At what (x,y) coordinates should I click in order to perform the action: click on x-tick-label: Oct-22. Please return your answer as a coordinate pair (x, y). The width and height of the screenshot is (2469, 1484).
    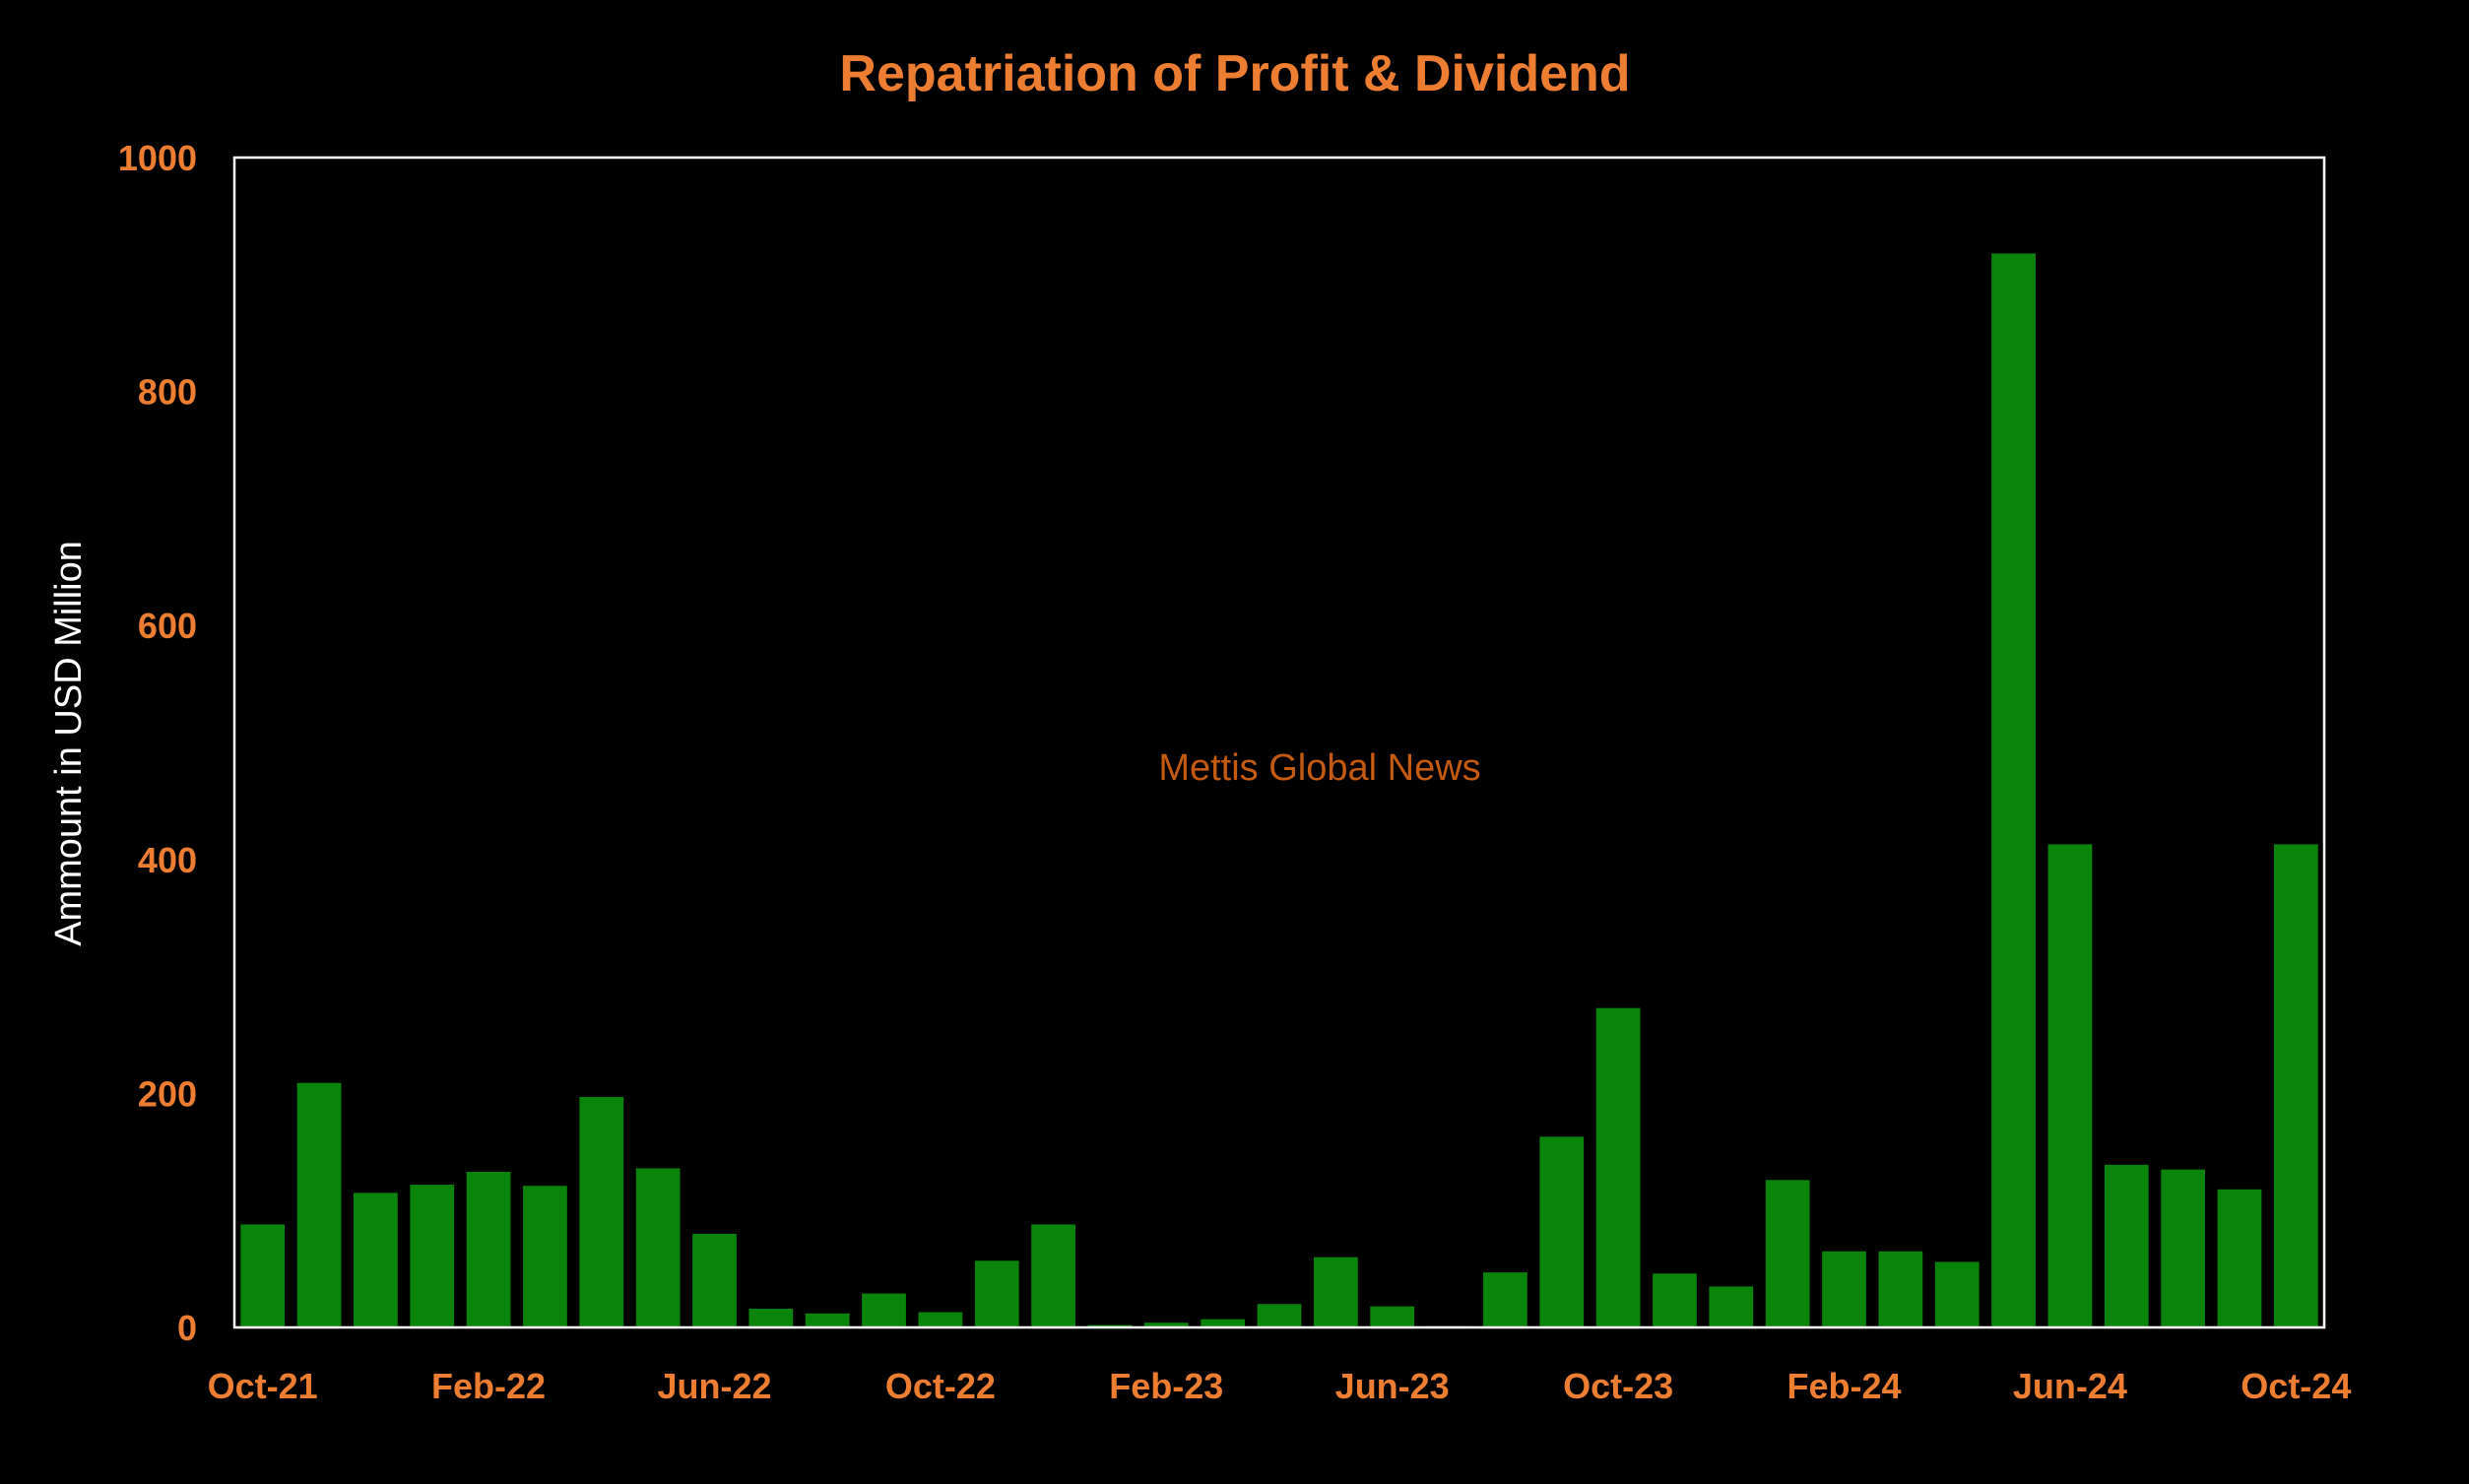
    Looking at the image, I should click on (940, 1386).